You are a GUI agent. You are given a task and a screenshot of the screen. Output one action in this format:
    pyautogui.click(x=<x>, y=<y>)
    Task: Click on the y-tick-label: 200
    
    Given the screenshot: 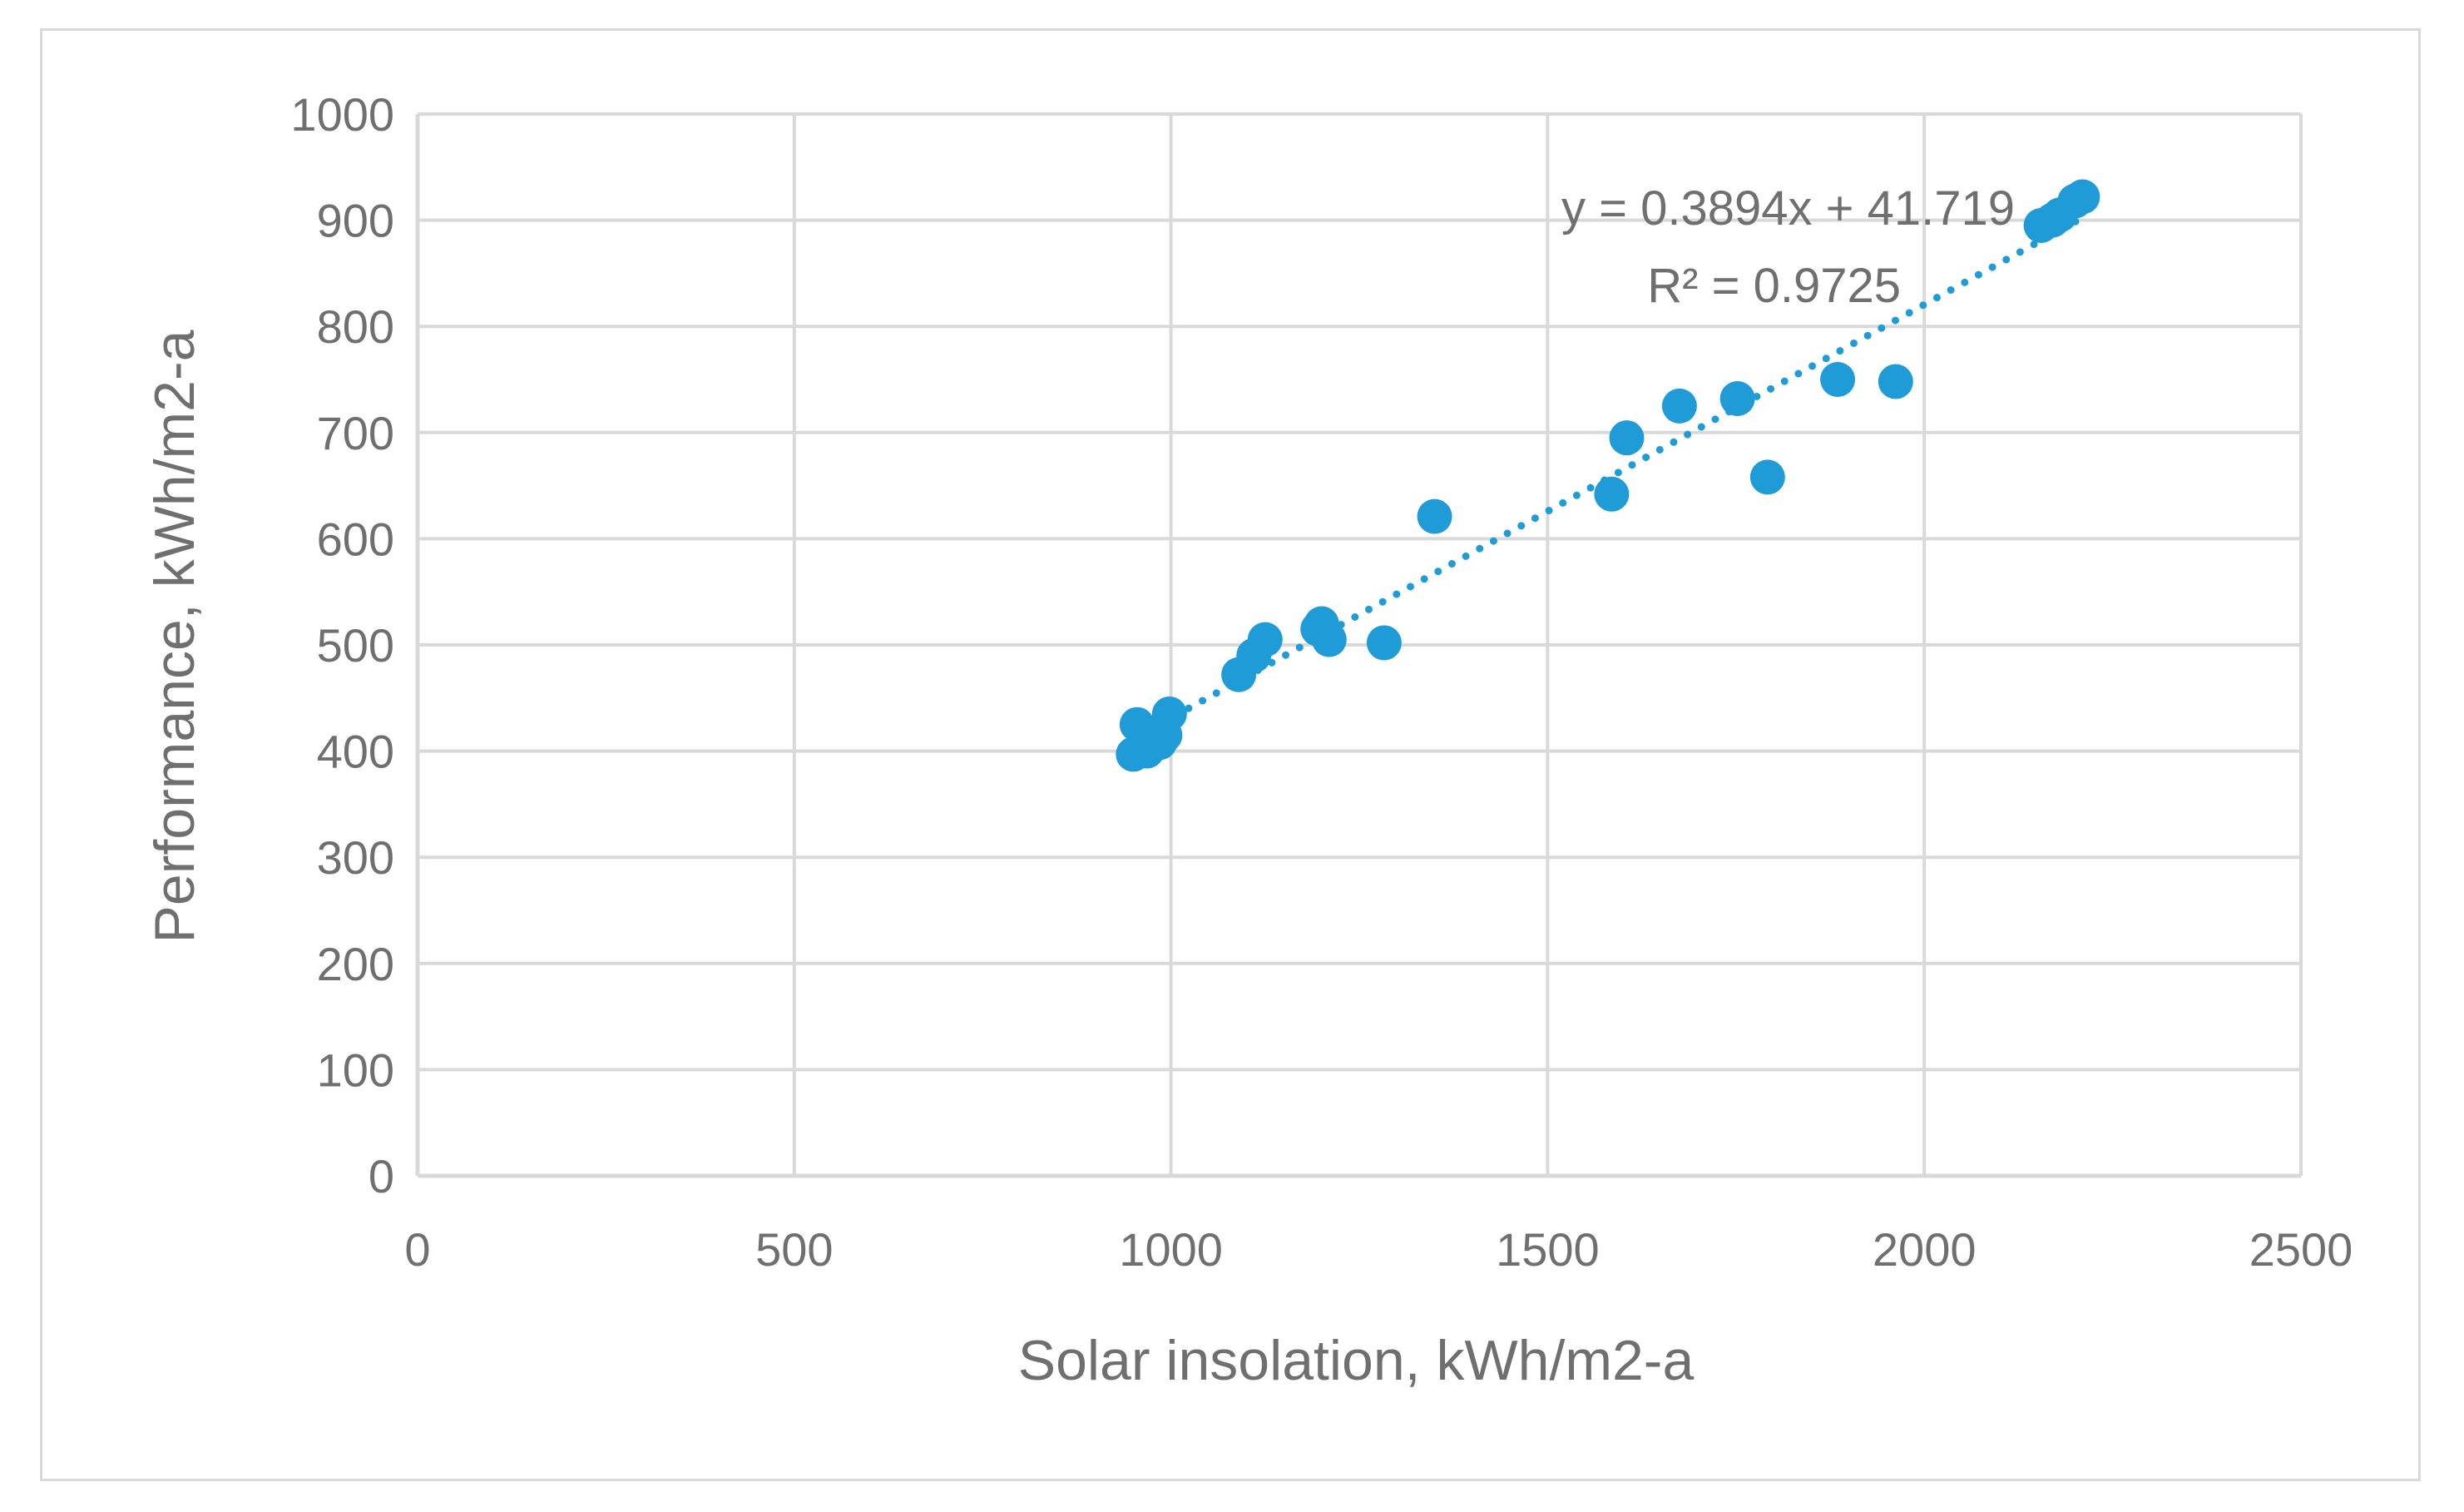 What is the action you would take?
    pyautogui.click(x=355, y=964)
    